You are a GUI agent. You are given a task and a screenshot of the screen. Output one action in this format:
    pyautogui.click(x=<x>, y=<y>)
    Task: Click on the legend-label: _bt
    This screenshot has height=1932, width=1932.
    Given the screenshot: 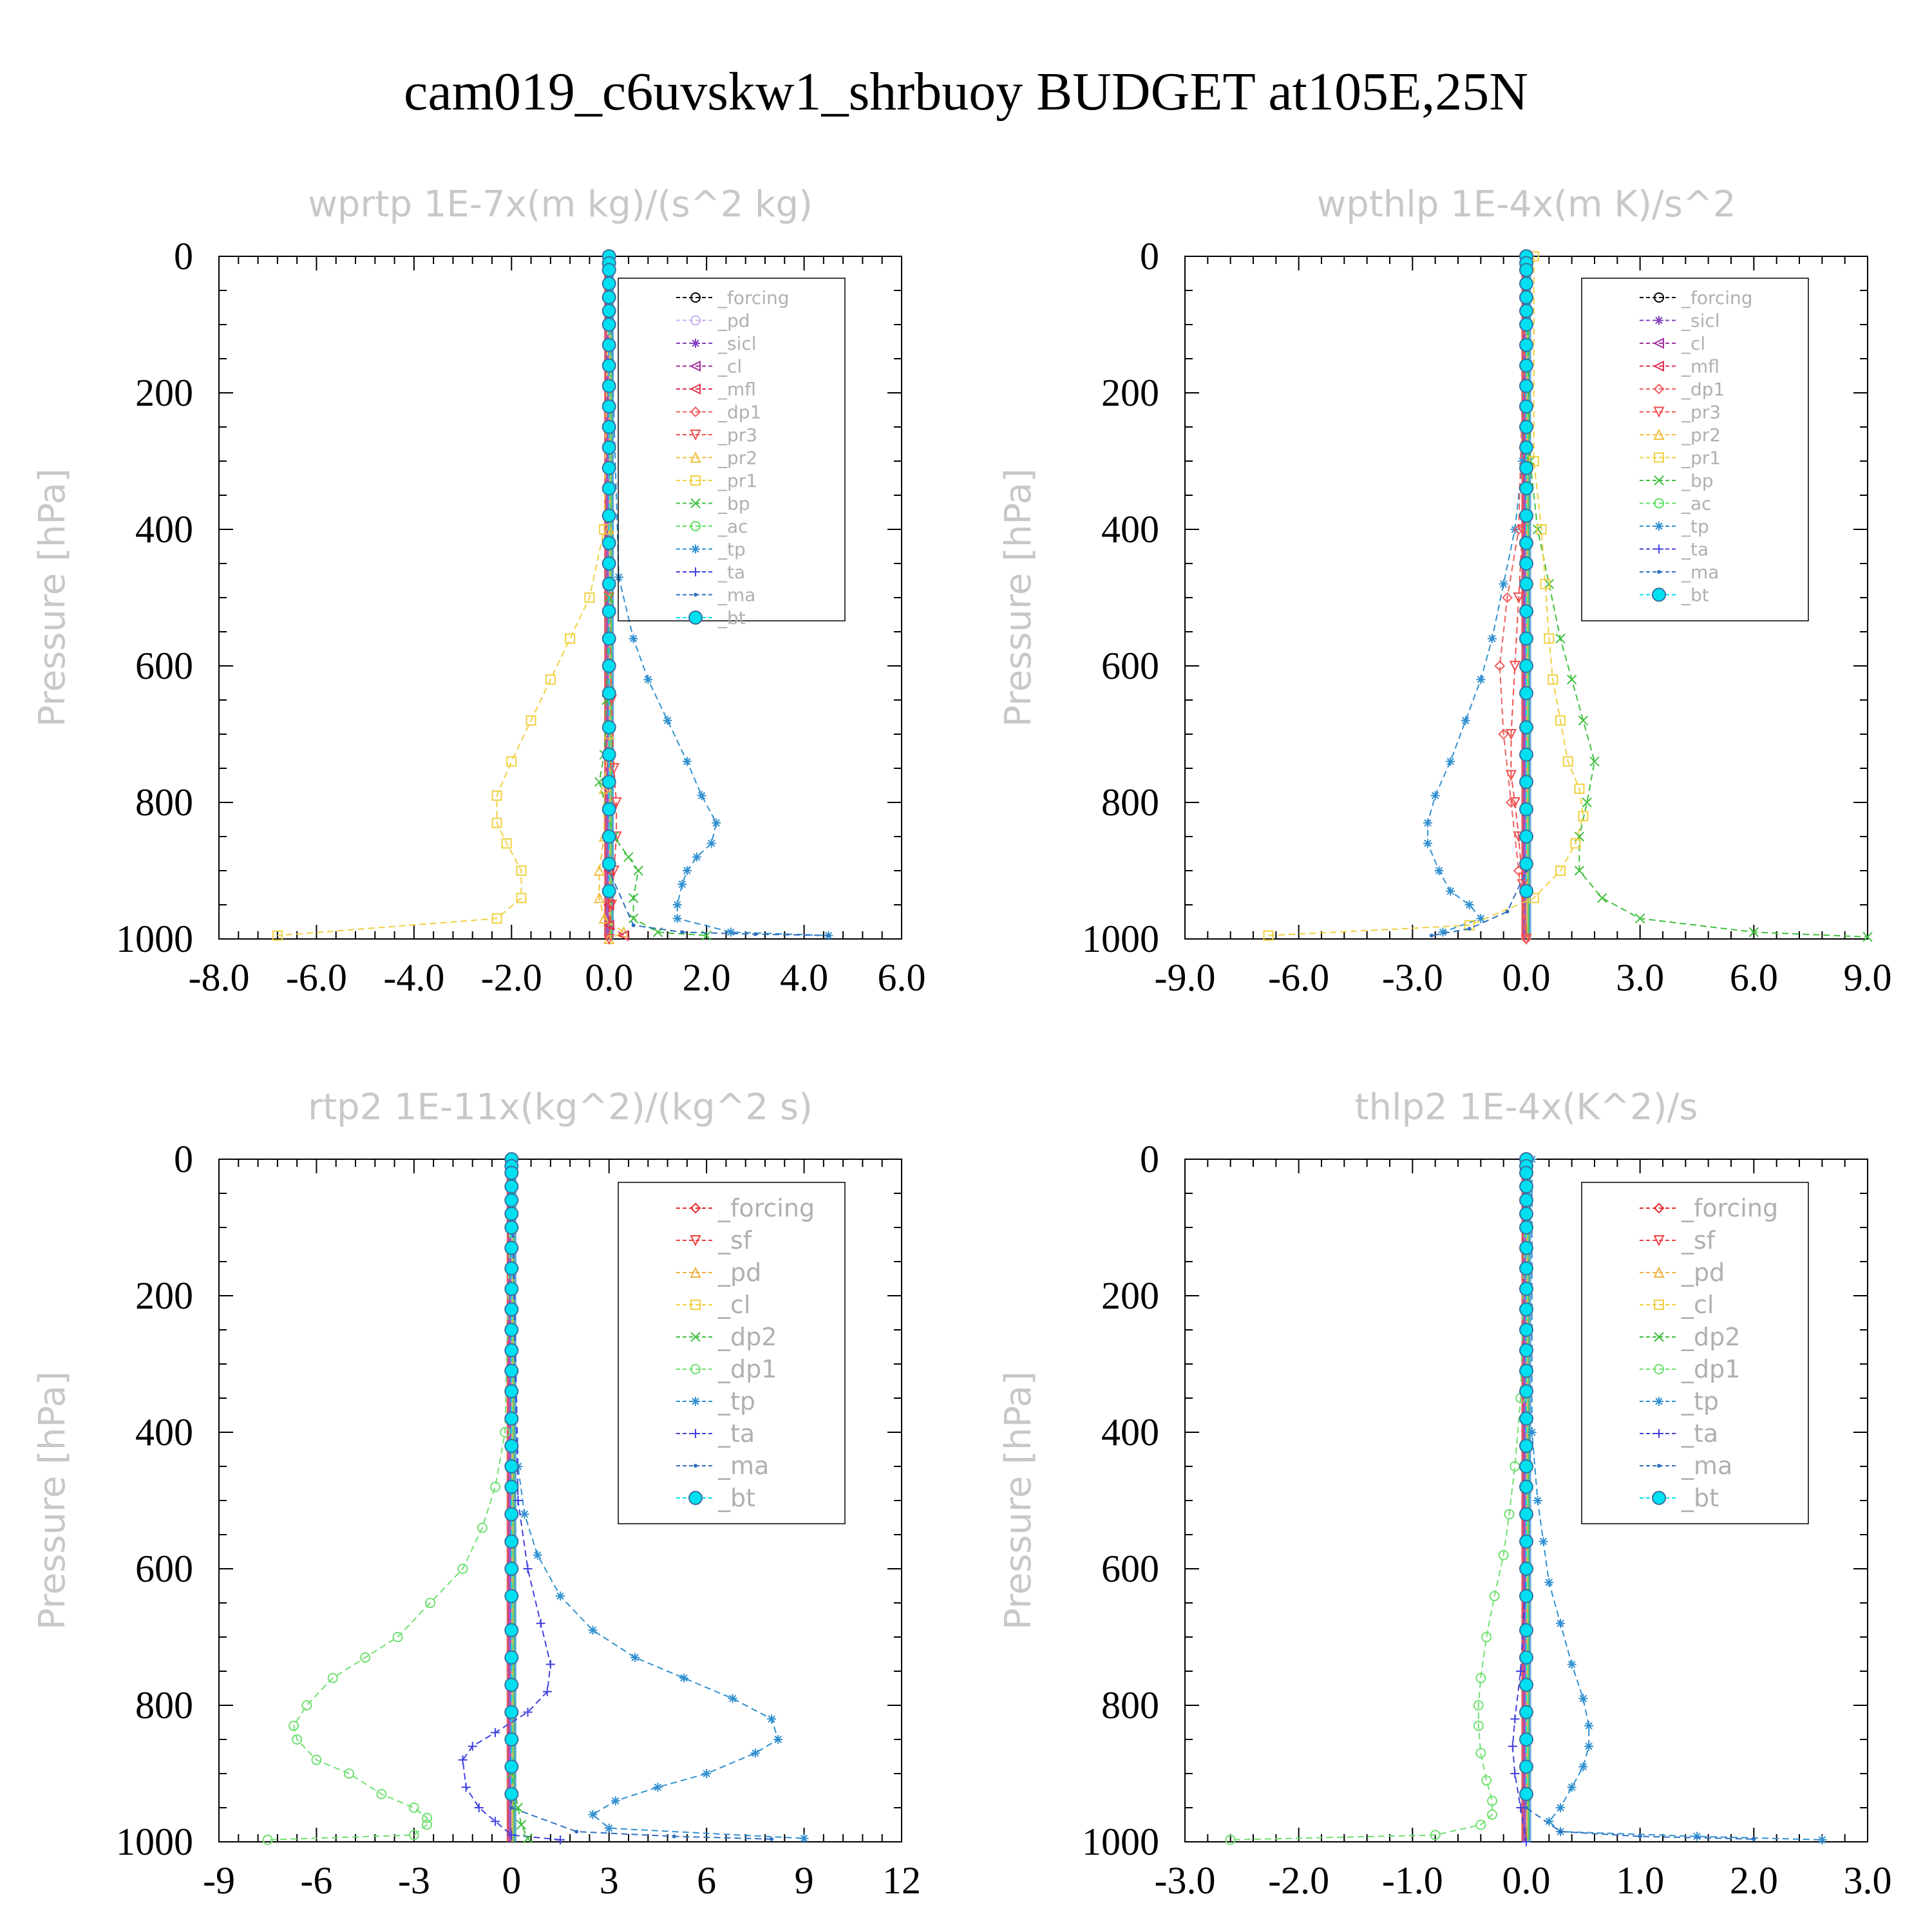 What is the action you would take?
    pyautogui.click(x=736, y=1498)
    